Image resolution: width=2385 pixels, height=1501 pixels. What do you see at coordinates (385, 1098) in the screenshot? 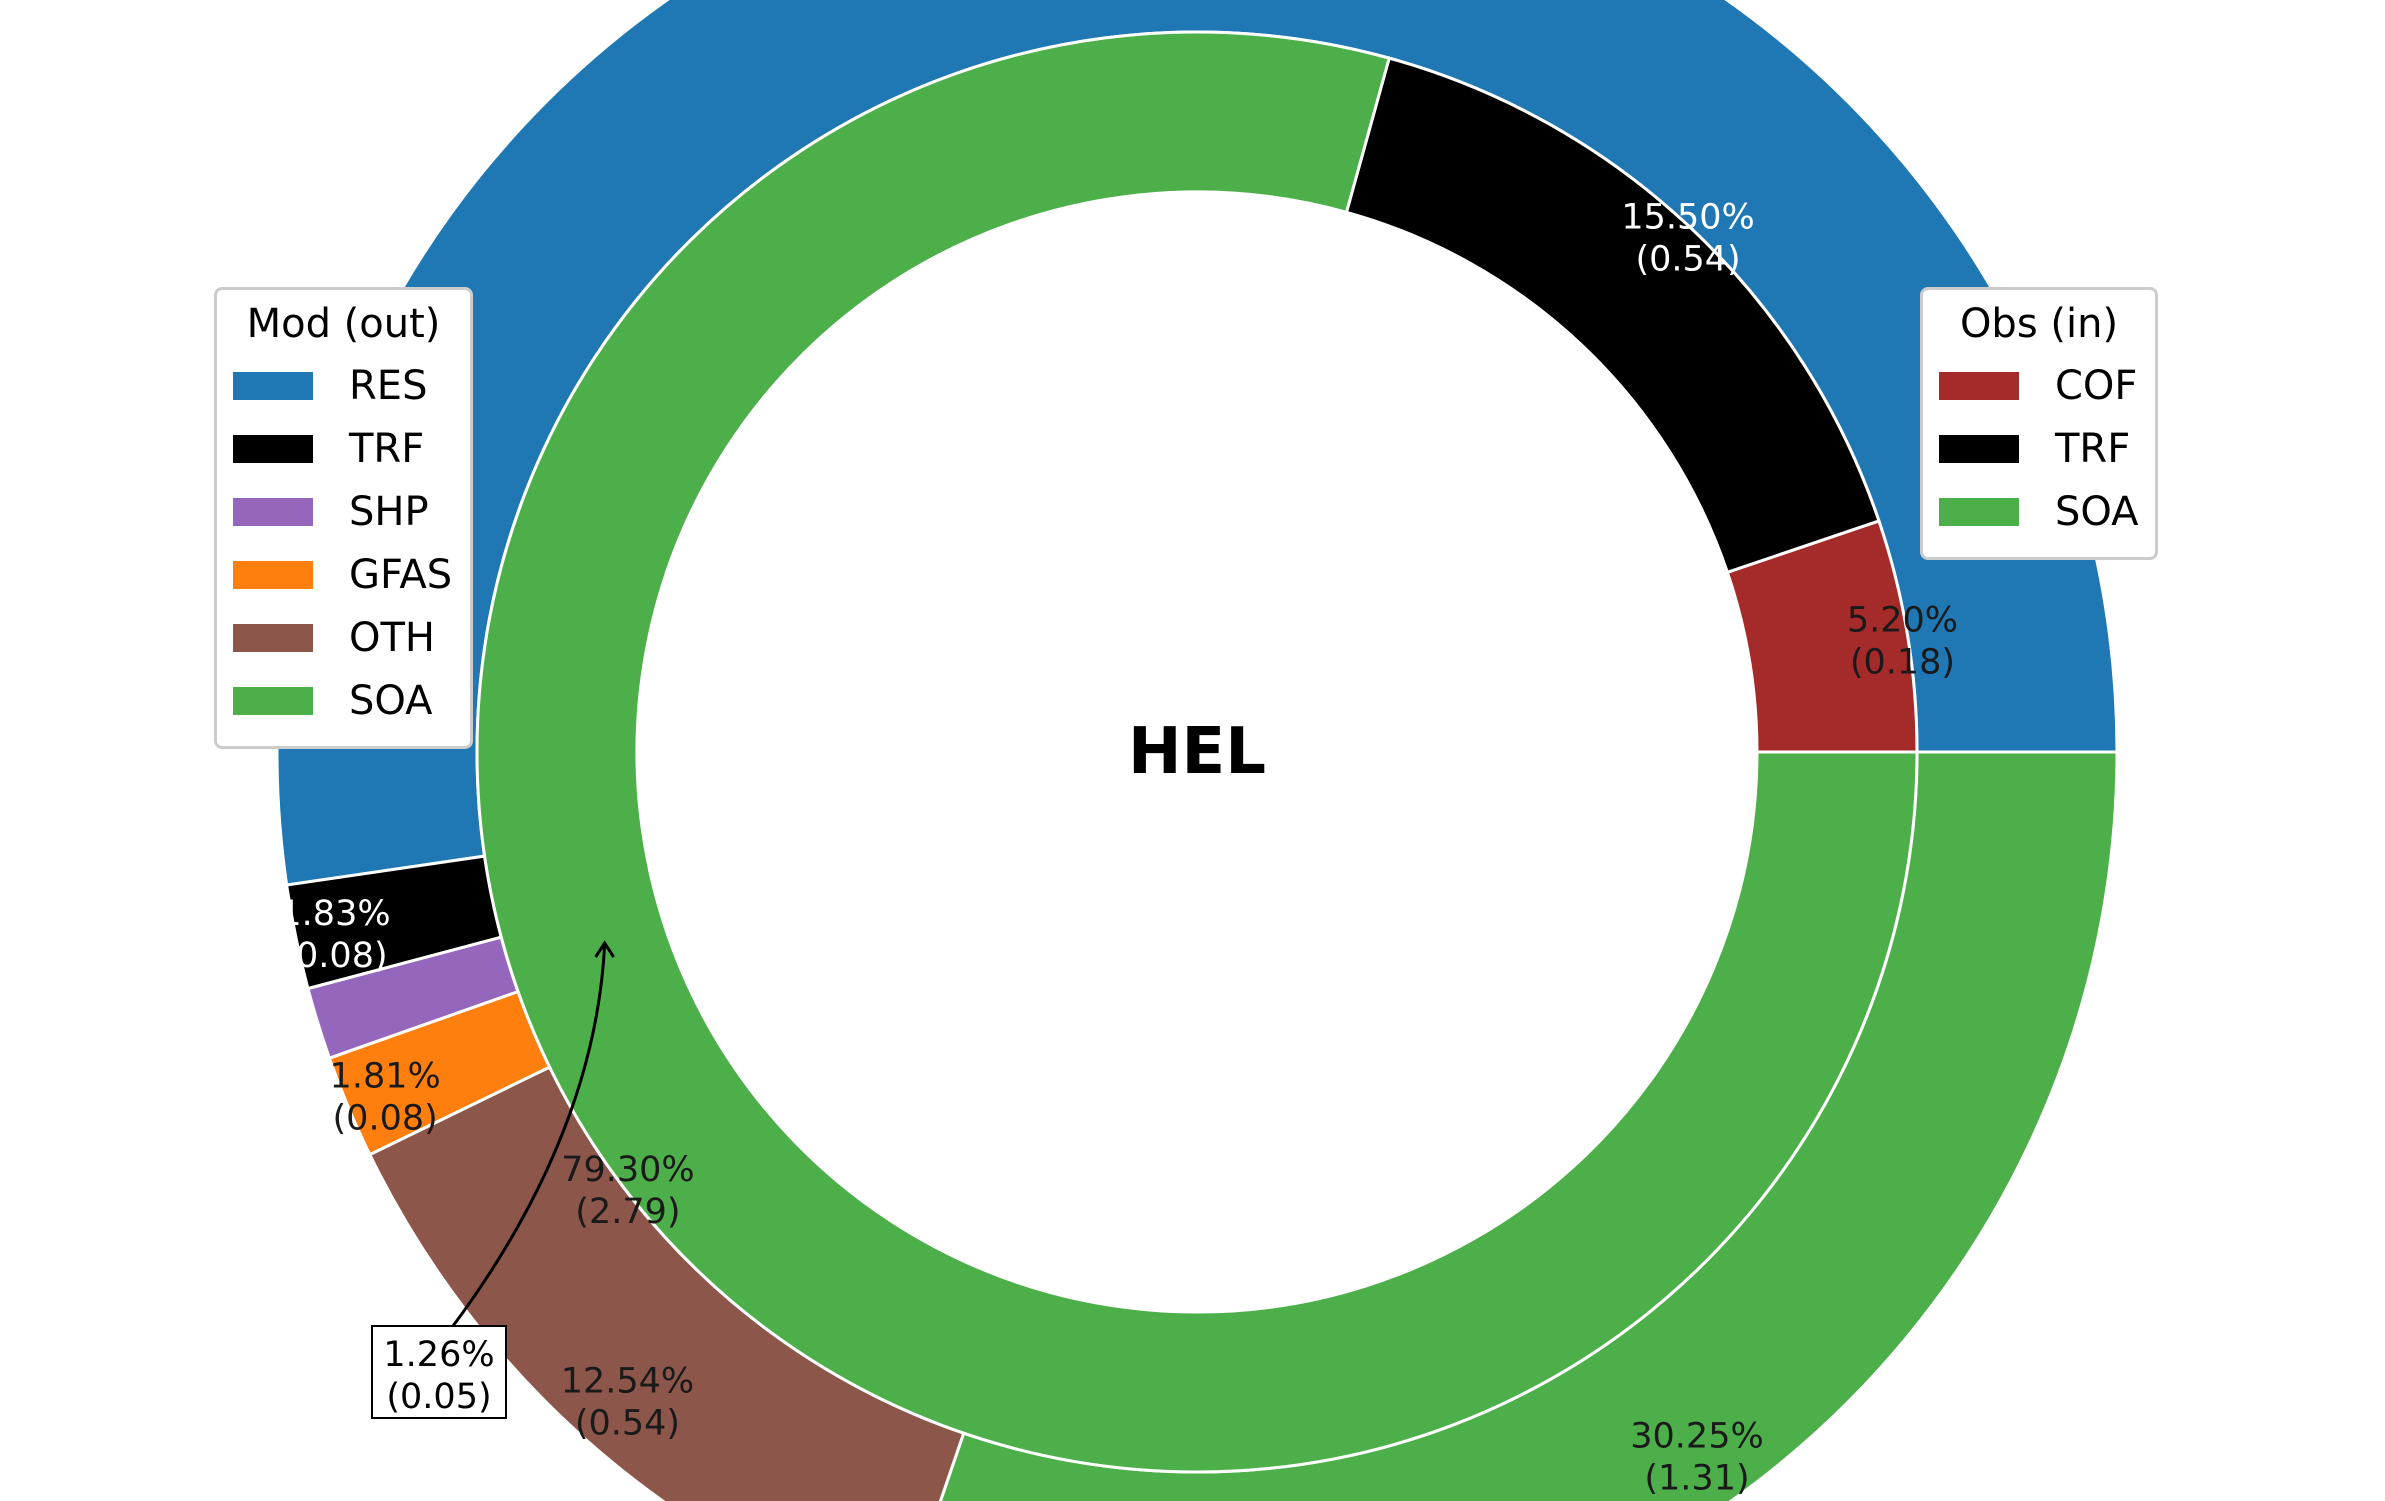
I see `outer-slice-label-gfas: 1.81% (0.08)` at bounding box center [385, 1098].